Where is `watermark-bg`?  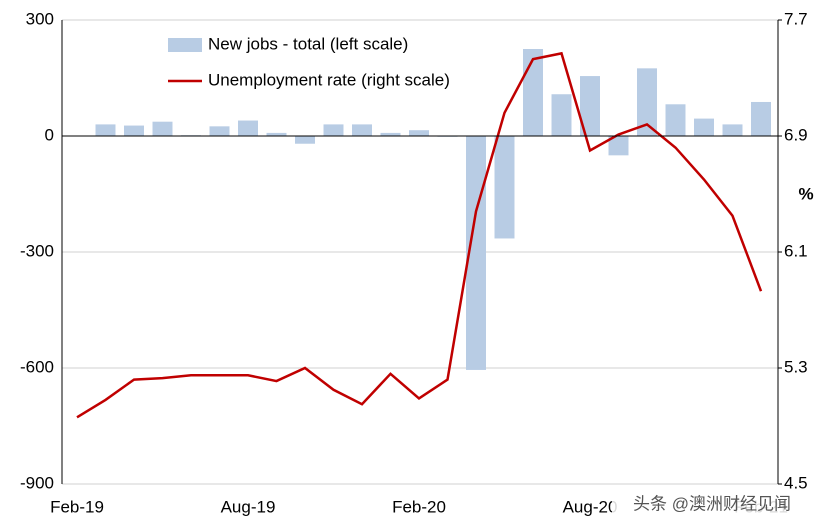 watermark-bg is located at coordinates (712, 505).